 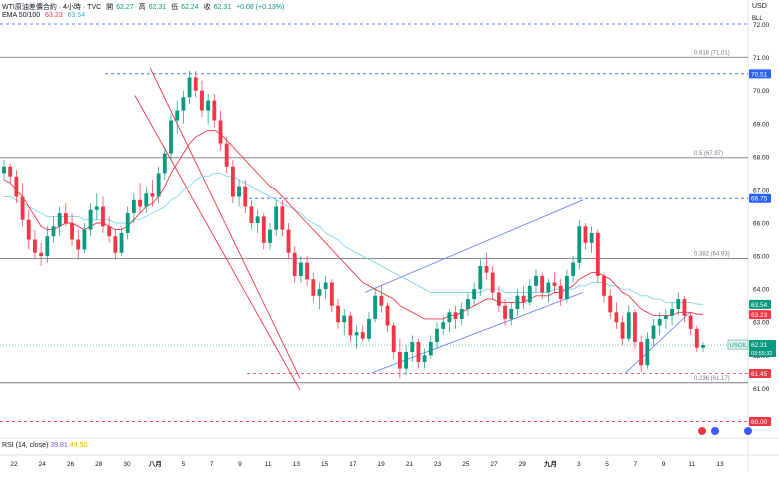 What do you see at coordinates (45, 15) in the screenshot?
I see `ema-legend: EMA 50/100 63.23 63.54` at bounding box center [45, 15].